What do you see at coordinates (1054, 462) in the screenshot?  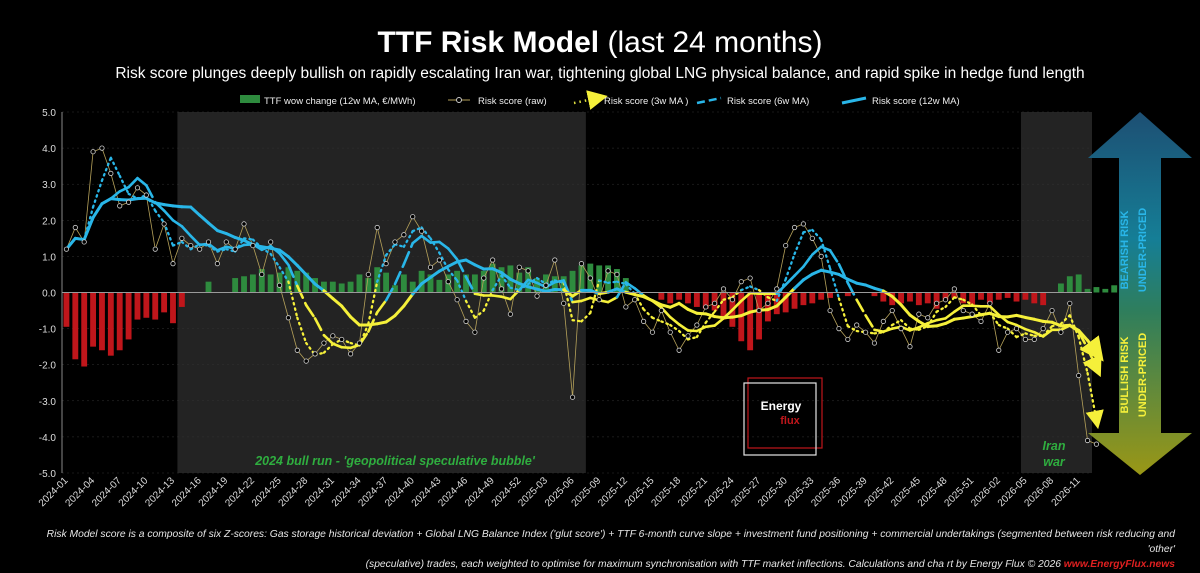 I see `annotation-war: war` at bounding box center [1054, 462].